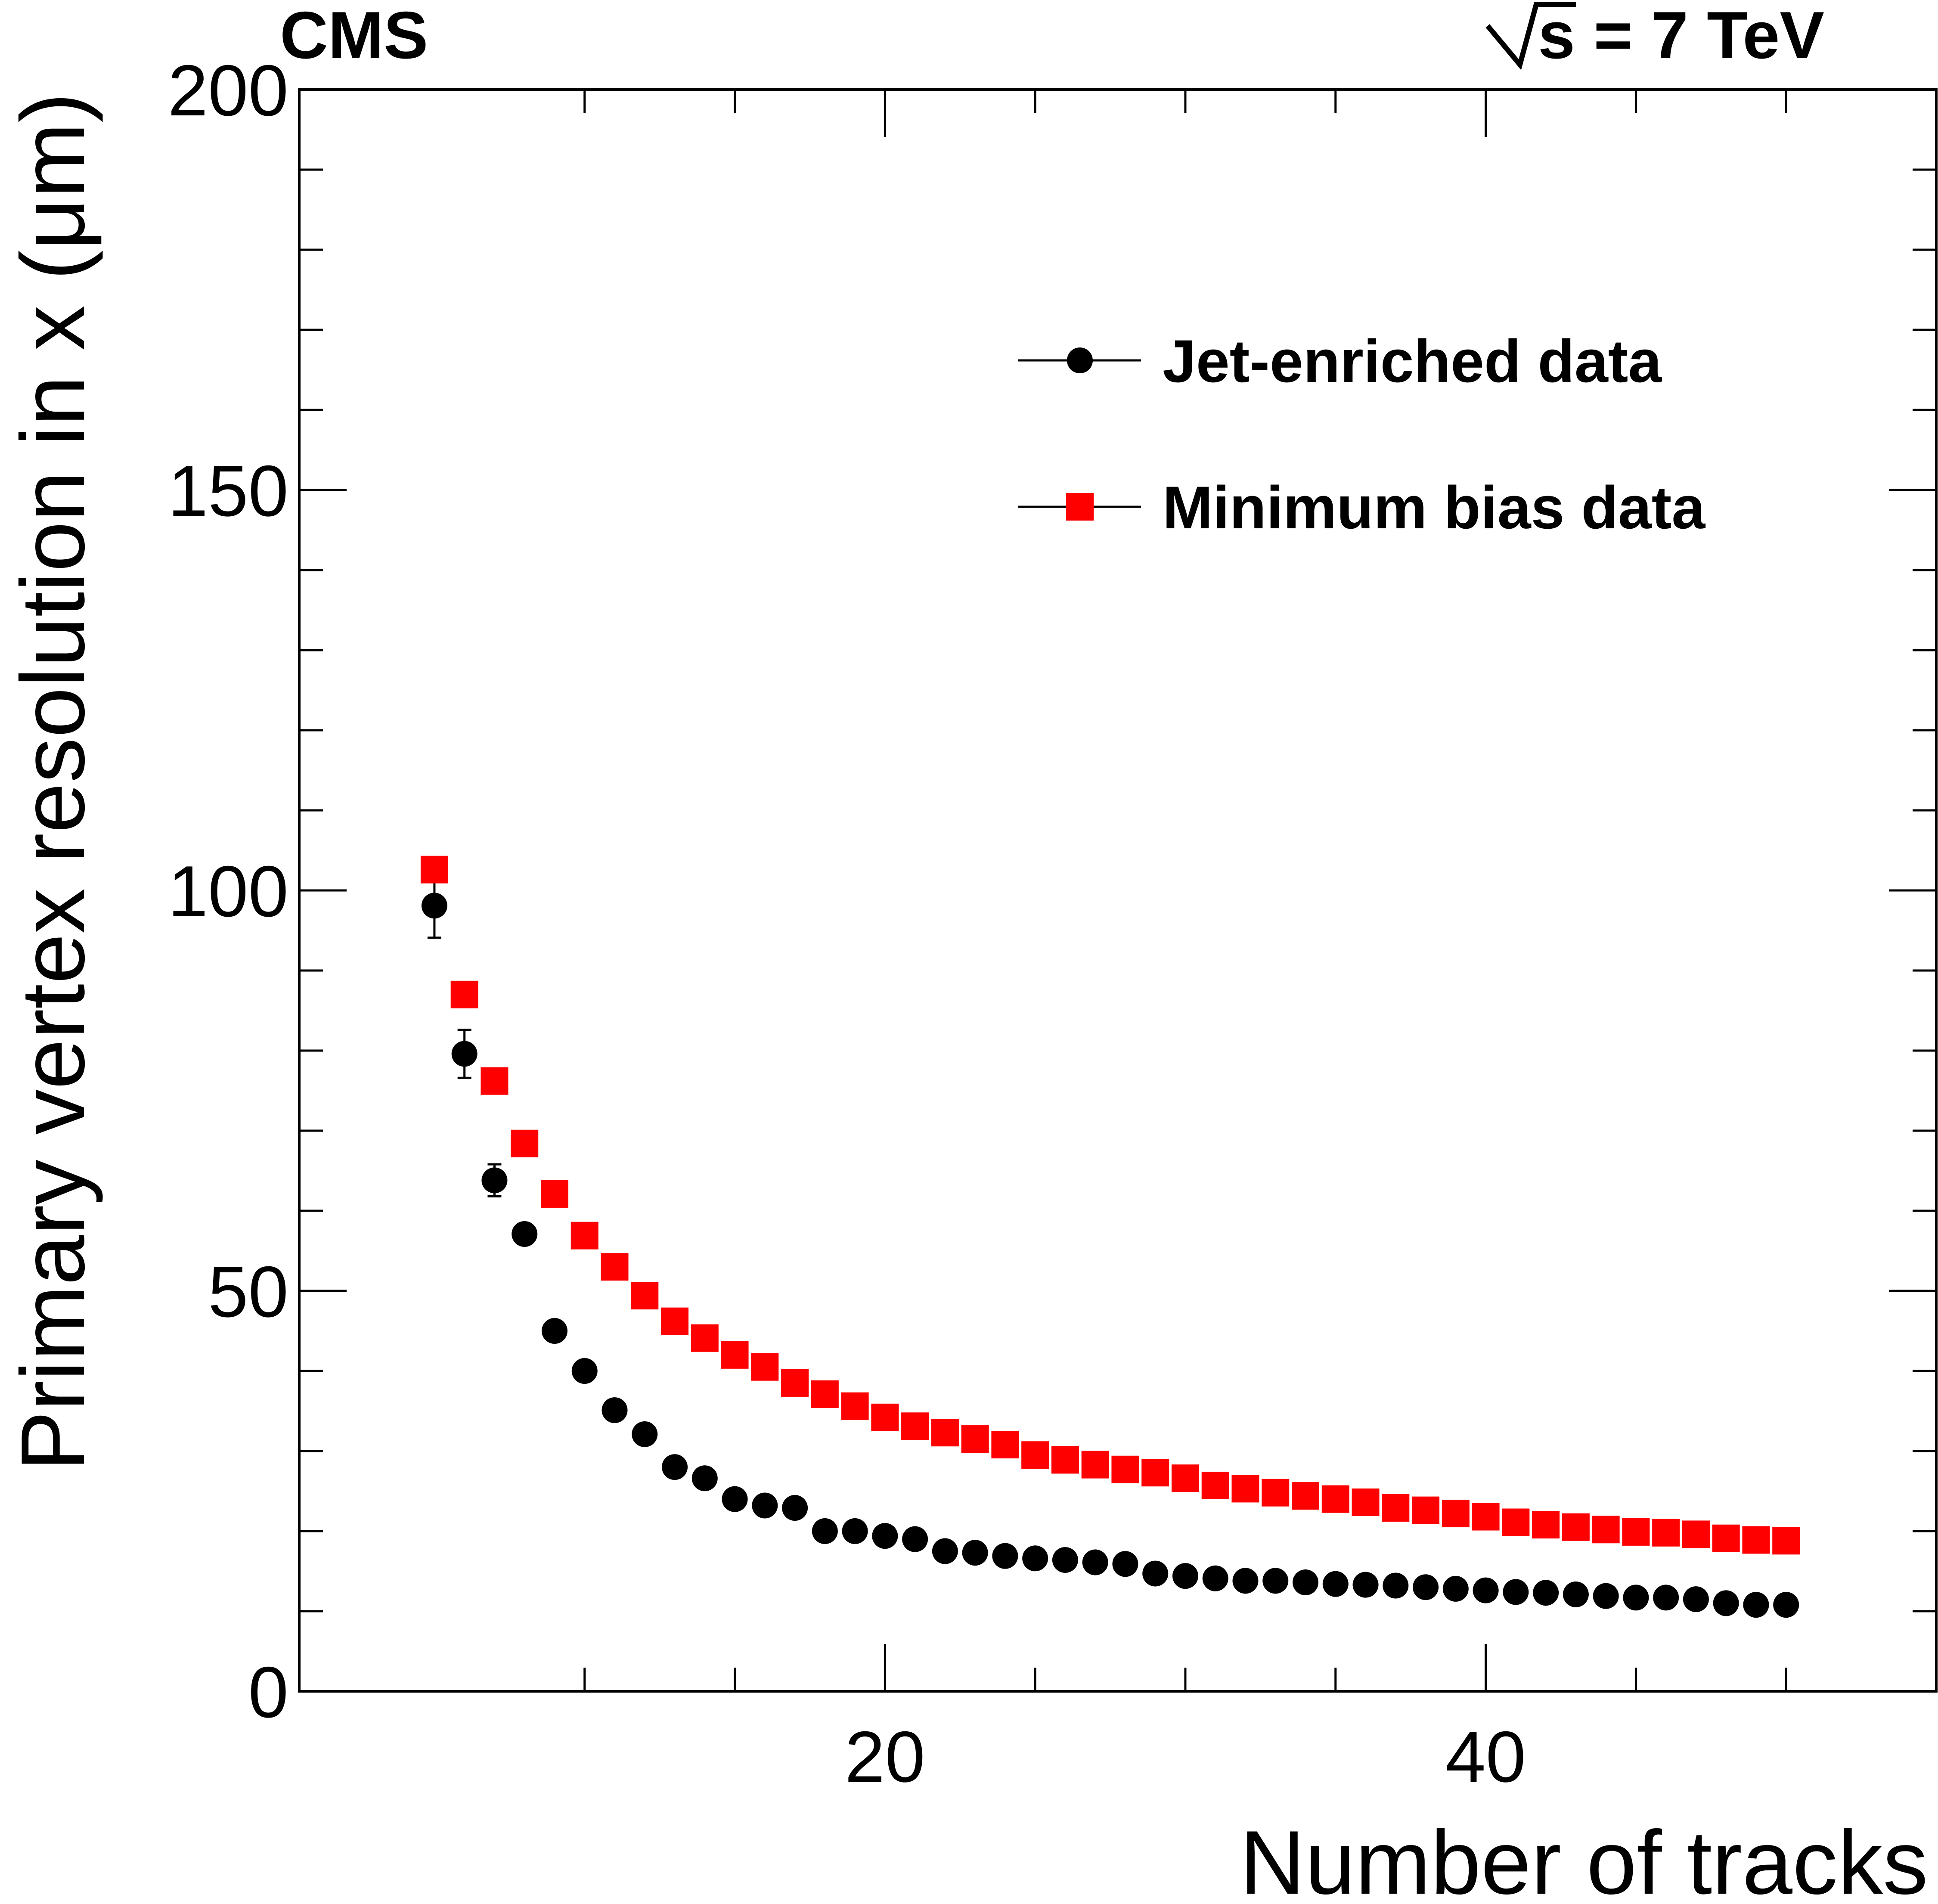  Describe the element at coordinates (1681, 36) in the screenshot. I see `energy-label-text: s = 7 TeV` at that location.